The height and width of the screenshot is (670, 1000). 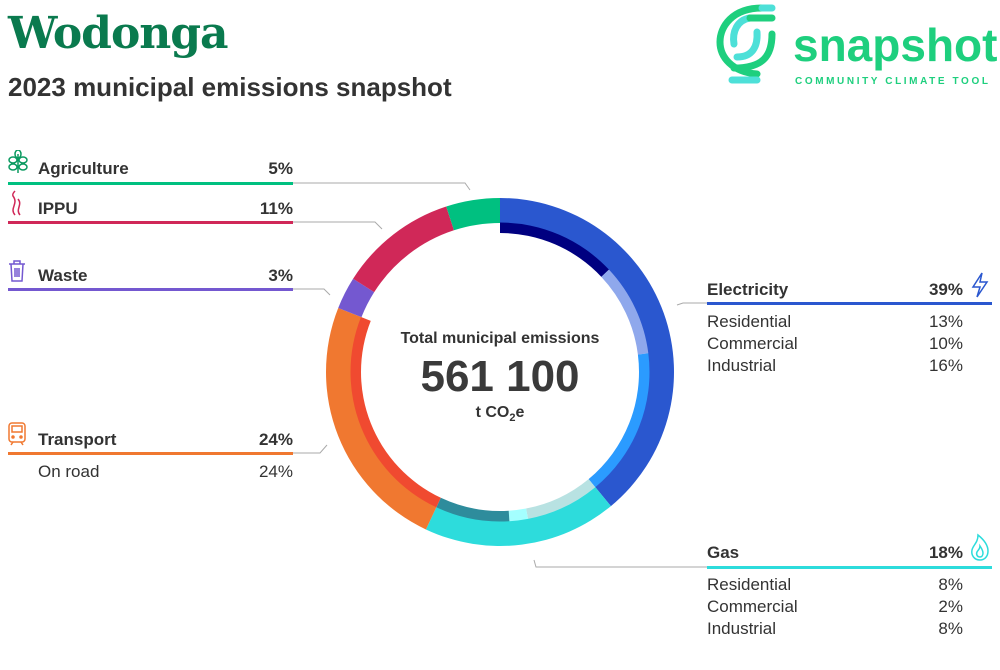 What do you see at coordinates (849, 567) in the screenshot?
I see `legend-bar-gas` at bounding box center [849, 567].